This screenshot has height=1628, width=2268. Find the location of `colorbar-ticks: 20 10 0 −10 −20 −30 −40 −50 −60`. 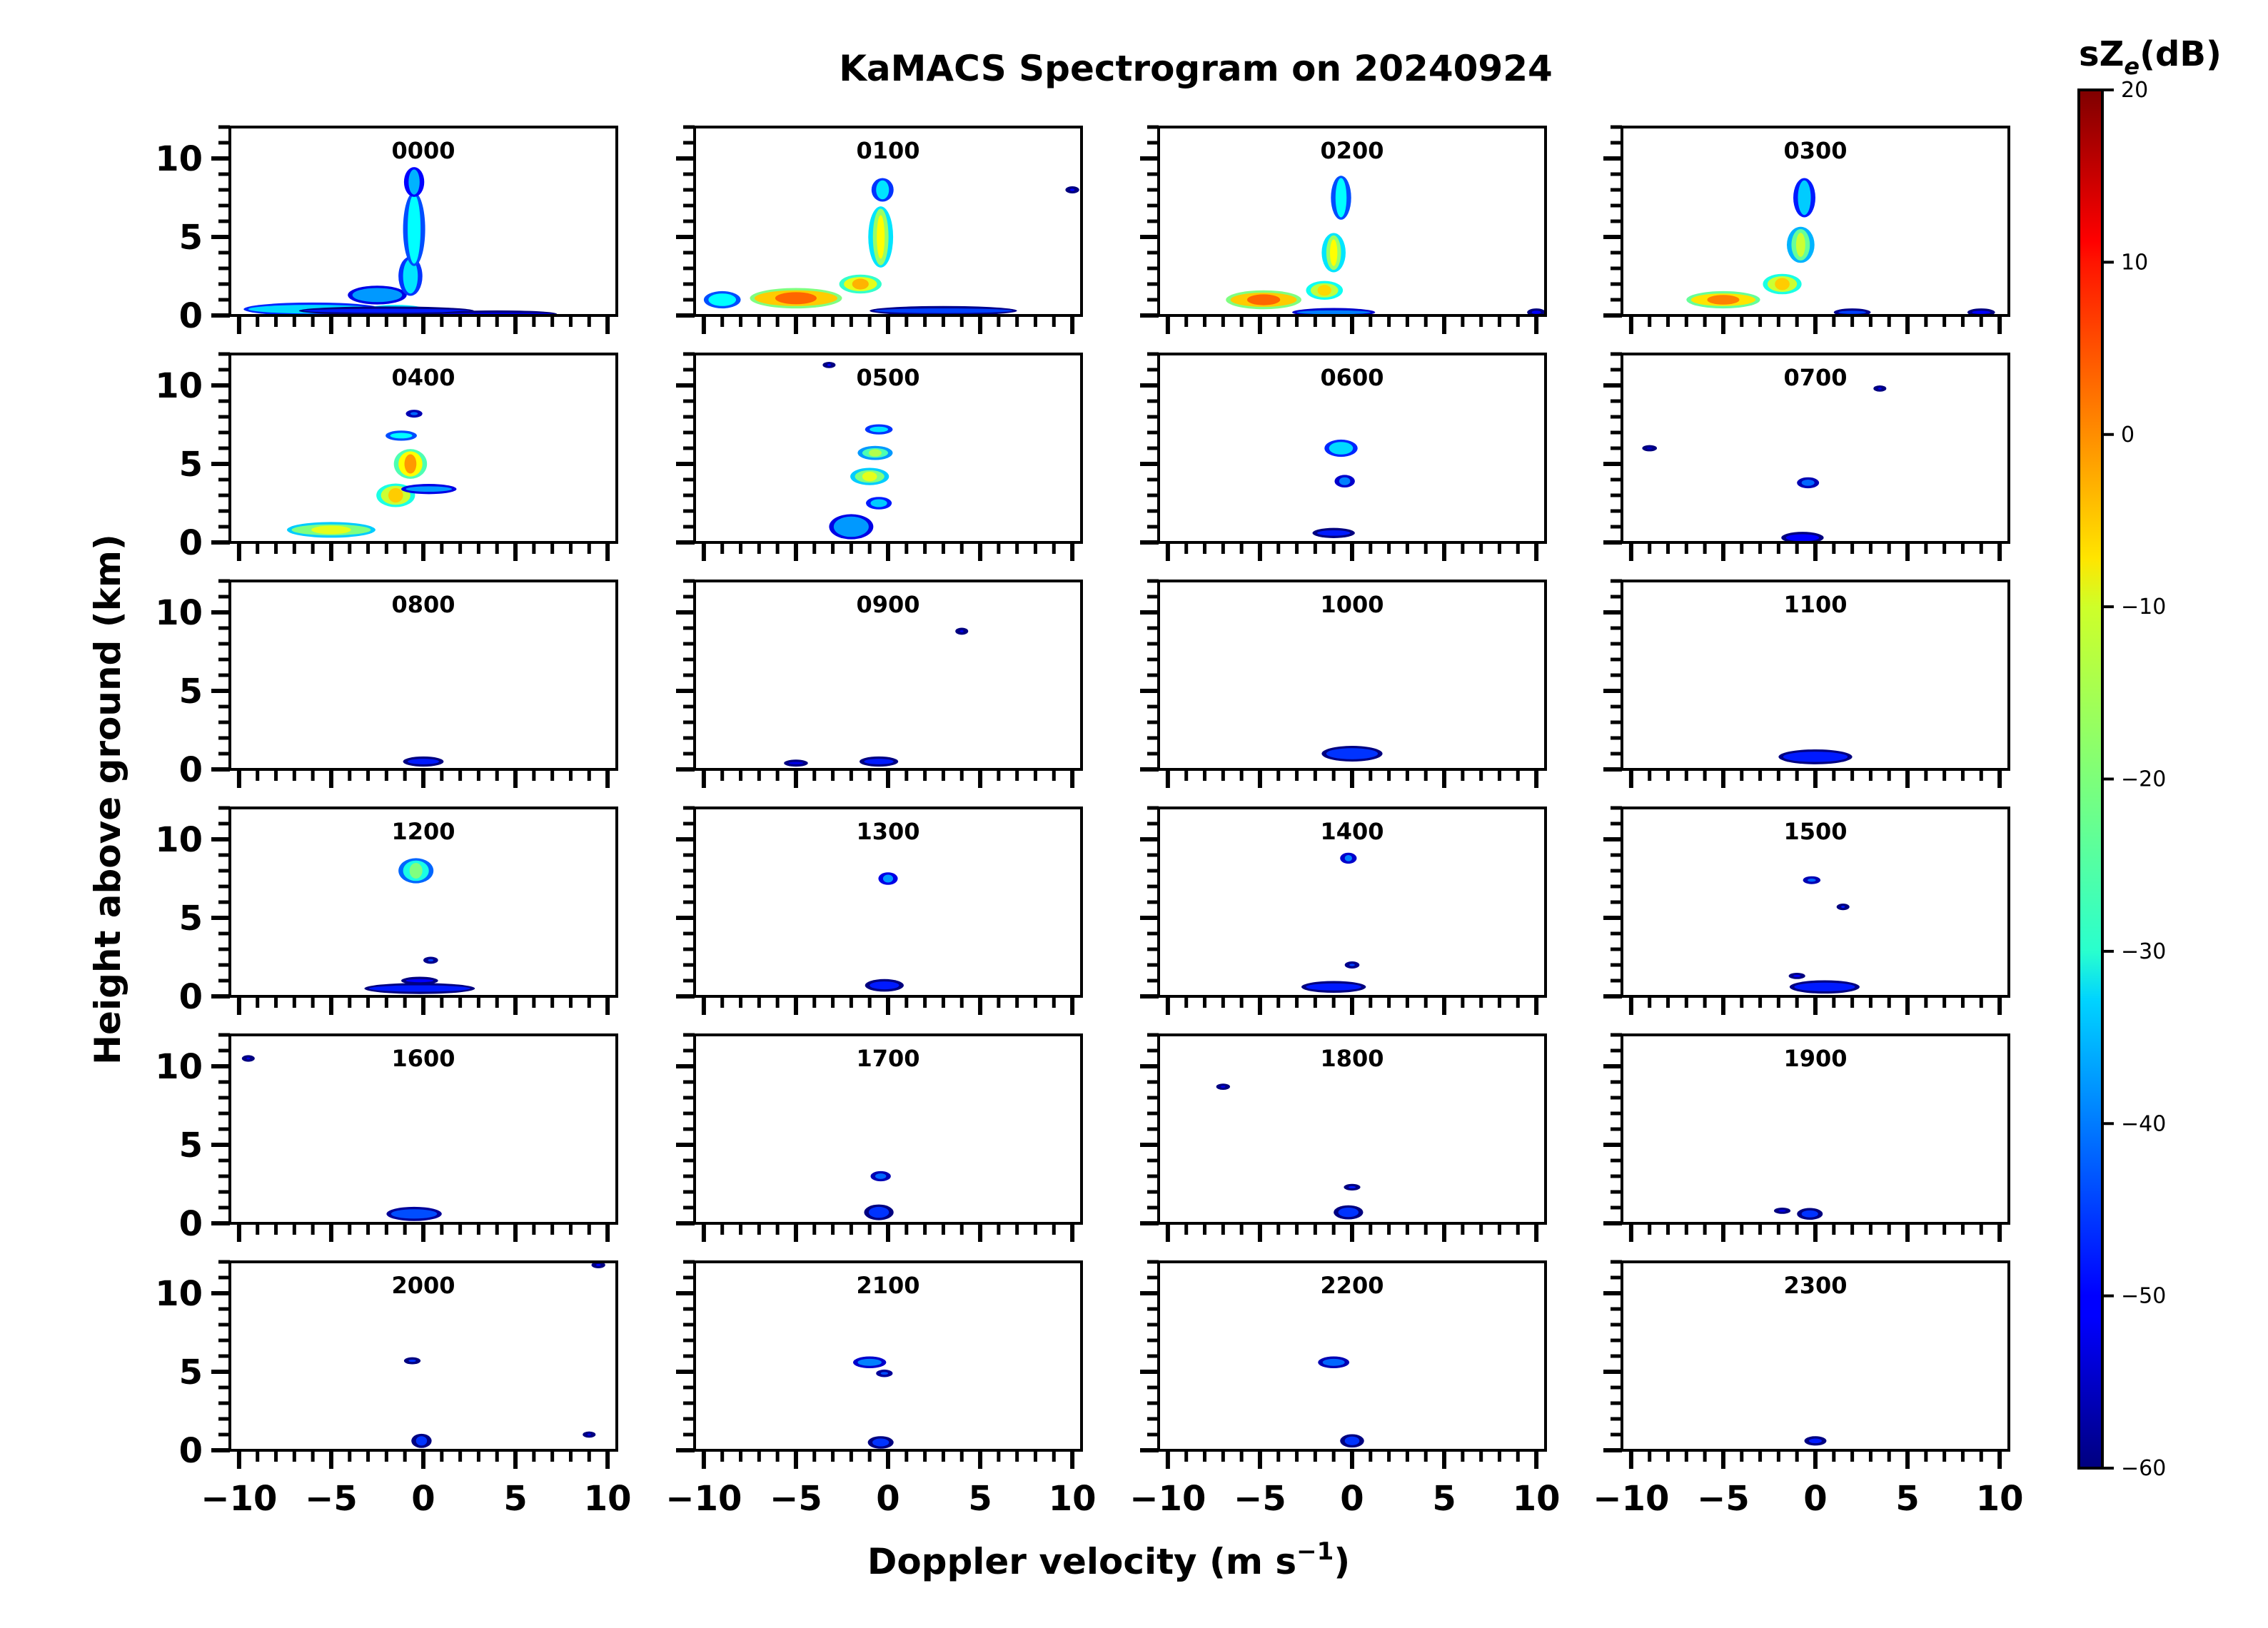

colorbar-ticks: 20 10 0 −10 −20 −30 −40 −50 −60 is located at coordinates (2134, 780).